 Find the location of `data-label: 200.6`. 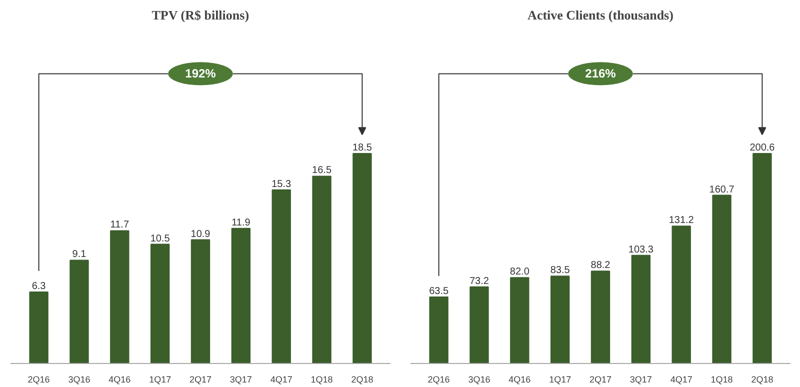

data-label: 200.6 is located at coordinates (763, 148).